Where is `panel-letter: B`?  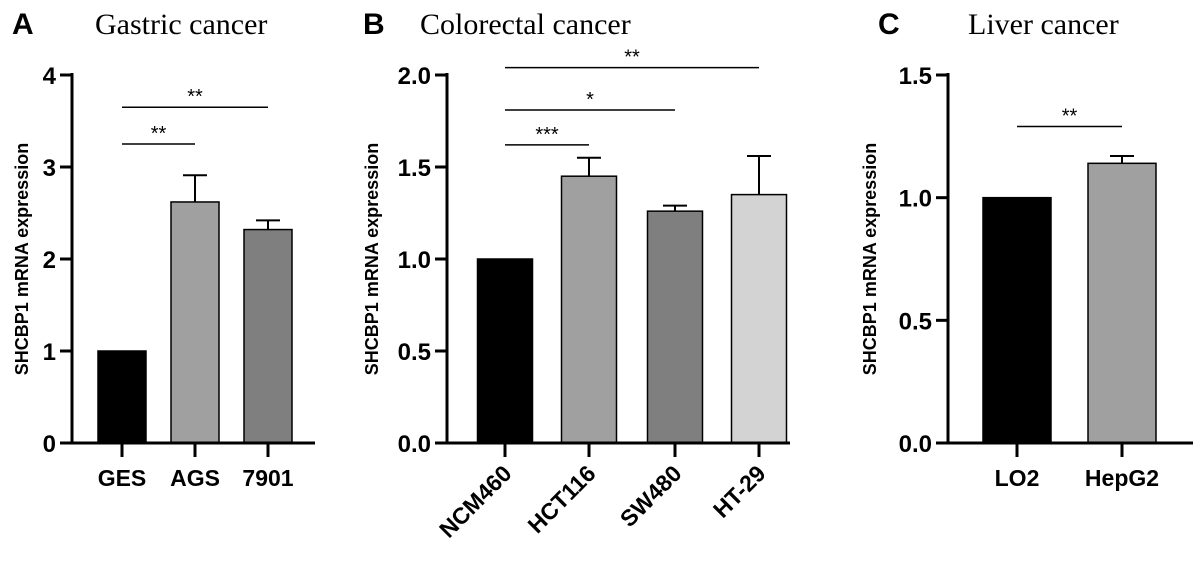
panel-letter: B is located at coordinates (374, 24).